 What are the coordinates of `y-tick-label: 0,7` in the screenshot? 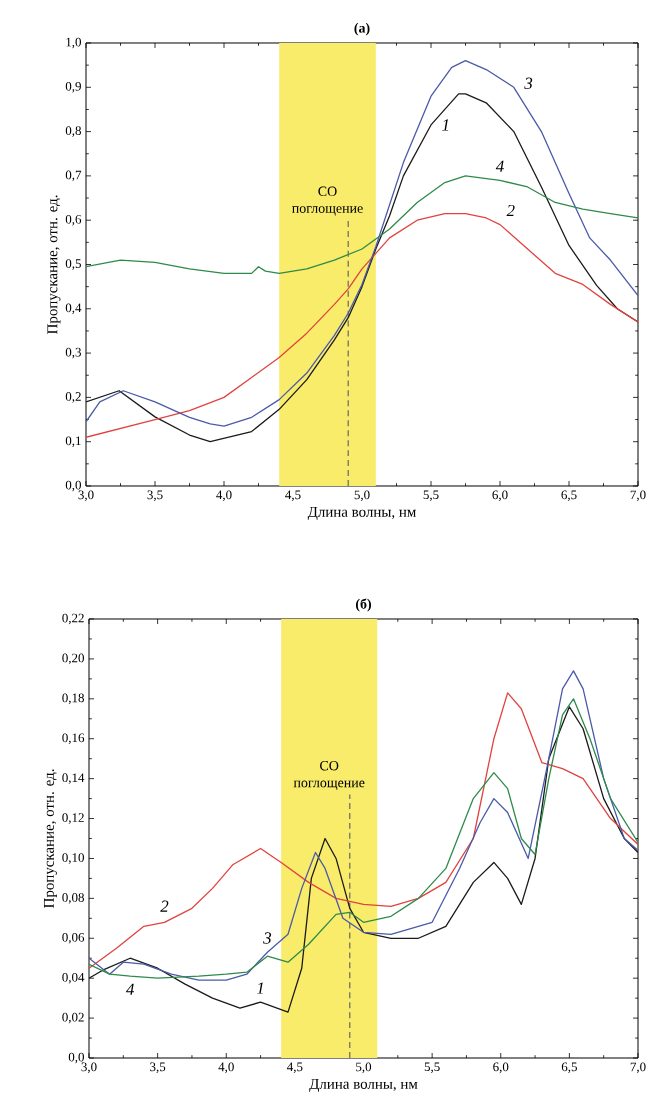 It's located at (73, 176).